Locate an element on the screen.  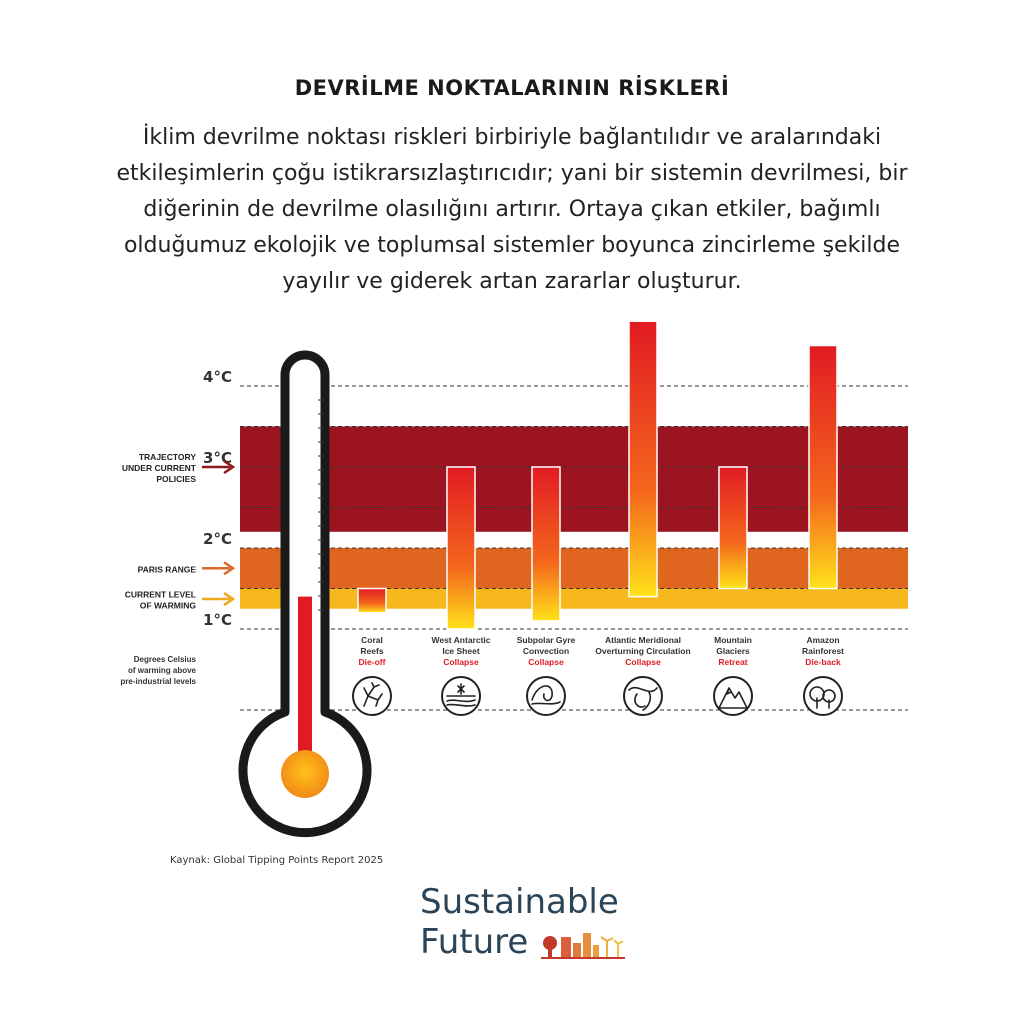
wave-icon is located at coordinates (546, 696).